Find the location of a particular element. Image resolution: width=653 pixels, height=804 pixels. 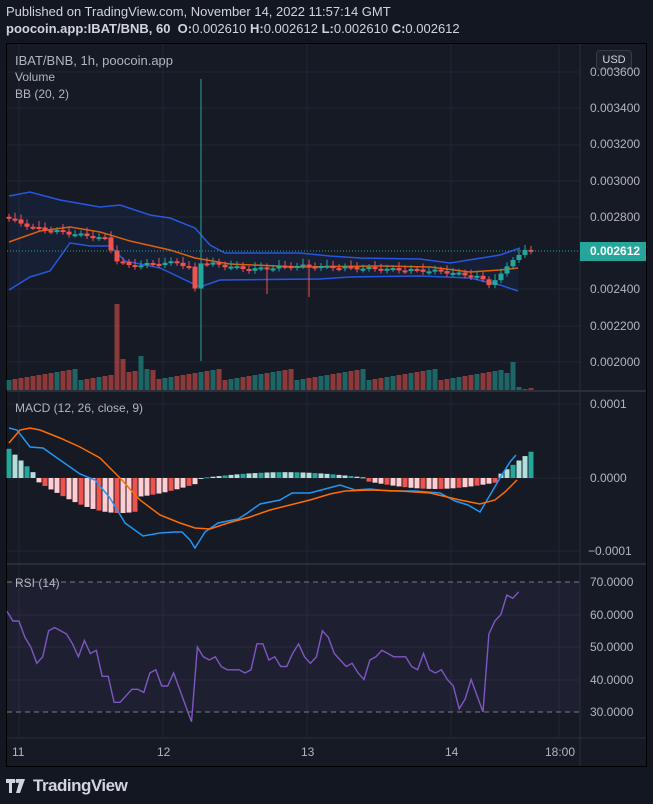

open-value: 0.002610 is located at coordinates (219, 28).